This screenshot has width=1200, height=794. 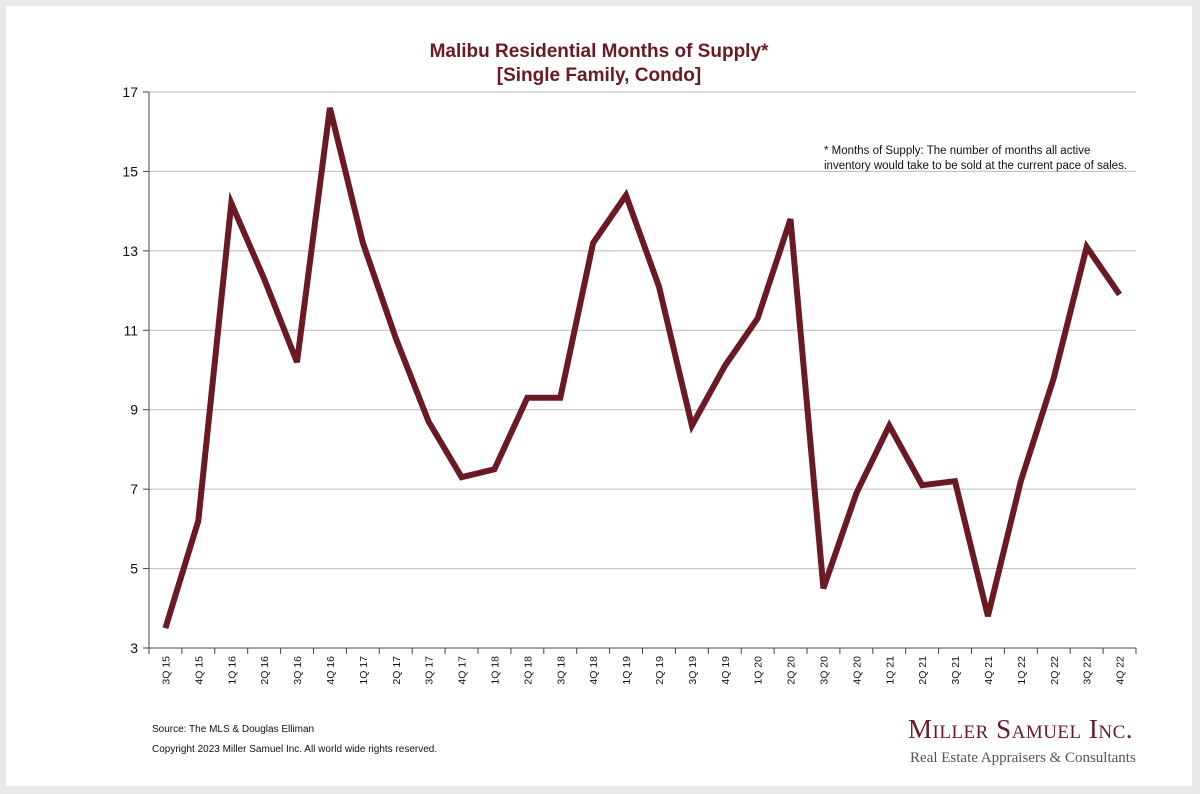 I want to click on x-tick-label-20: 3Q 20, so click(x=824, y=670).